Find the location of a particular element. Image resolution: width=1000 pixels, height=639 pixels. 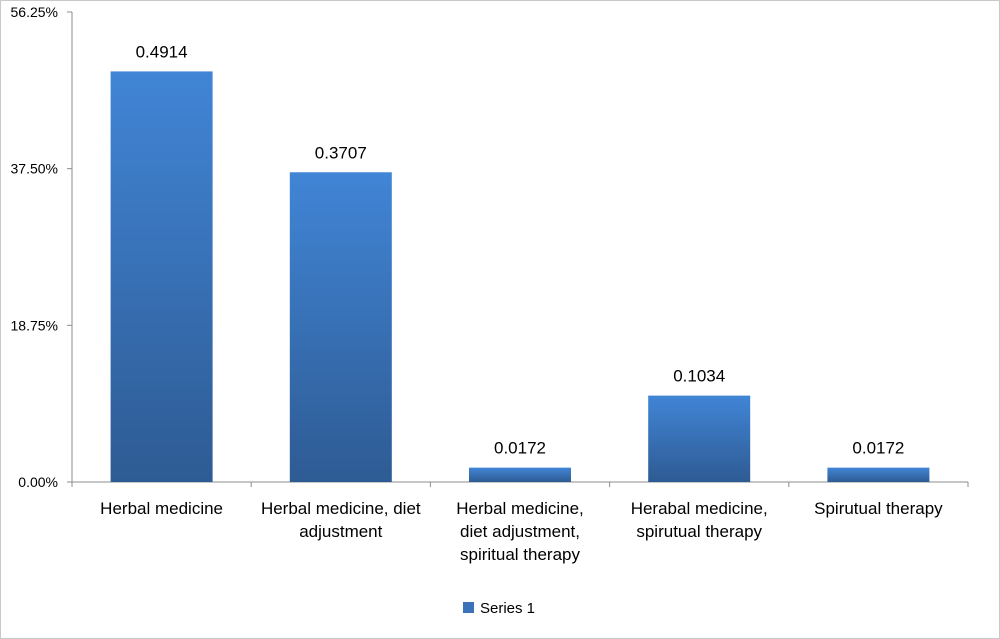

legend-label: Series 1 is located at coordinates (507, 608).